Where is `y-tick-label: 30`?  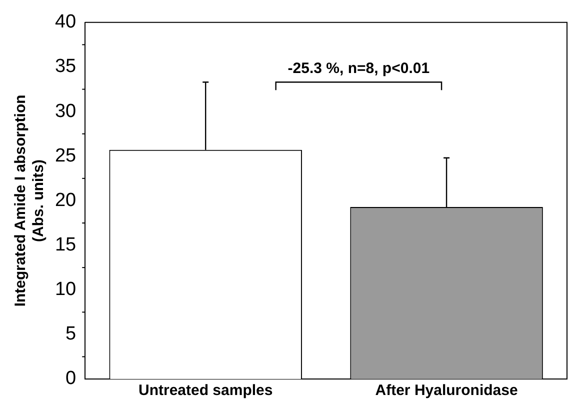
y-tick-label: 30 is located at coordinates (65, 111).